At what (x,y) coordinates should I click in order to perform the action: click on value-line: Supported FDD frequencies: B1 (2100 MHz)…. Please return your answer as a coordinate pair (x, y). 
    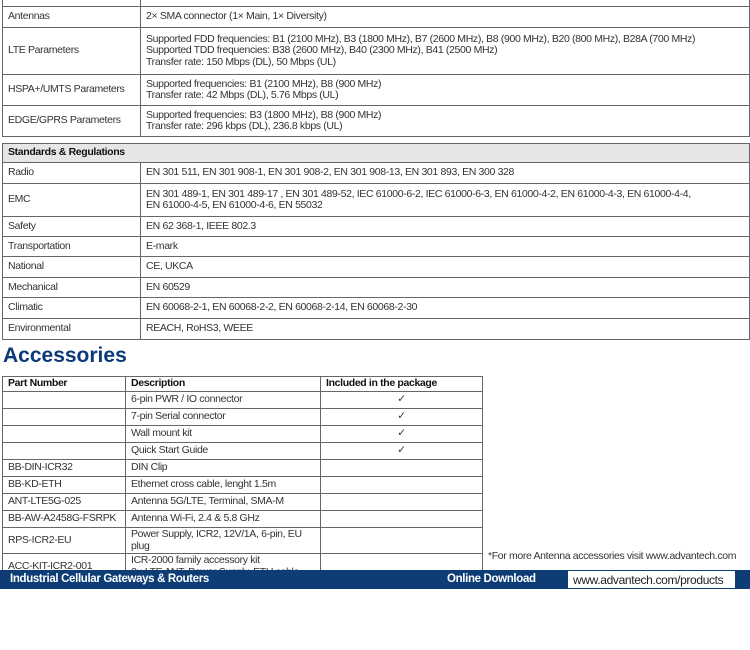
    Looking at the image, I should click on (421, 38).